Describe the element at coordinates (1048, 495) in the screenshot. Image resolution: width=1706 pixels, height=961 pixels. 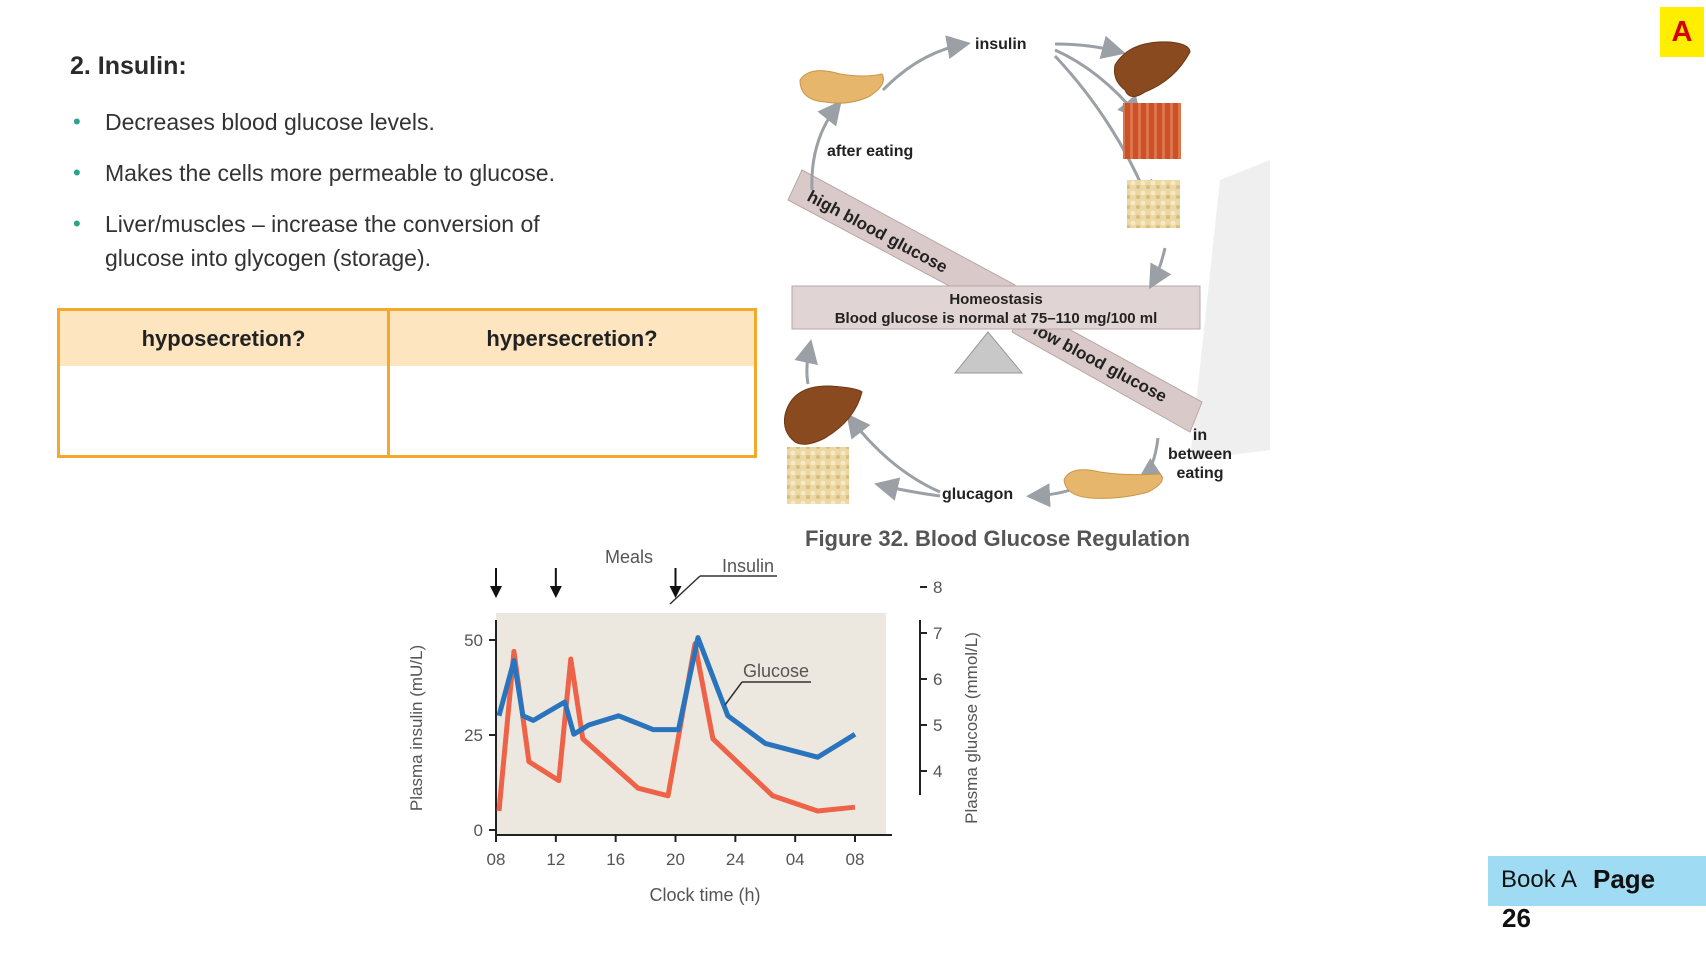
I see `arrow-to-glucagon` at that location.